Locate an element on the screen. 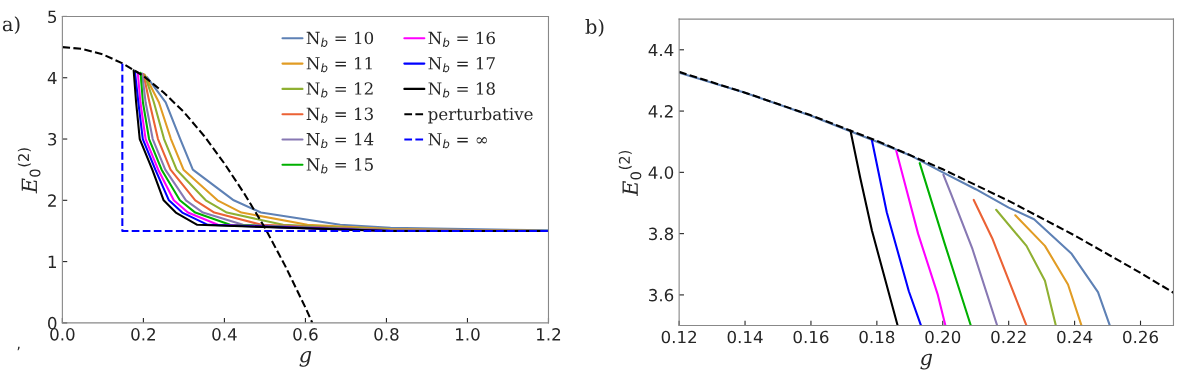 The image size is (1177, 383). x-tick-label: 0.16 is located at coordinates (811, 337).